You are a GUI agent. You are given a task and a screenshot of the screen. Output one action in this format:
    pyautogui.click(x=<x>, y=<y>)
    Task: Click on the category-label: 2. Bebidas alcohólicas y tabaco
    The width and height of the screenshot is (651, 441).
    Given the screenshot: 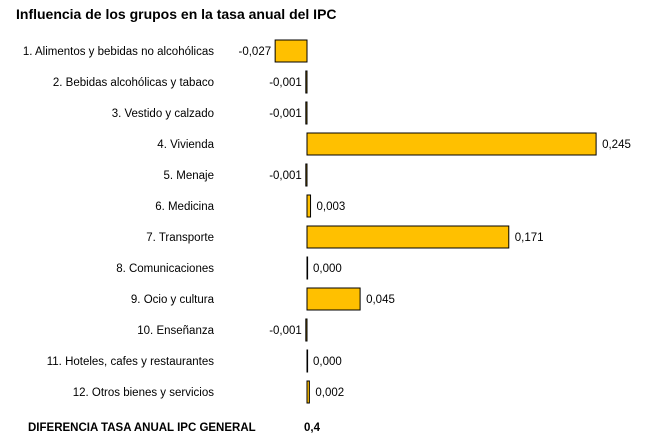 What is the action you would take?
    pyautogui.click(x=133, y=83)
    